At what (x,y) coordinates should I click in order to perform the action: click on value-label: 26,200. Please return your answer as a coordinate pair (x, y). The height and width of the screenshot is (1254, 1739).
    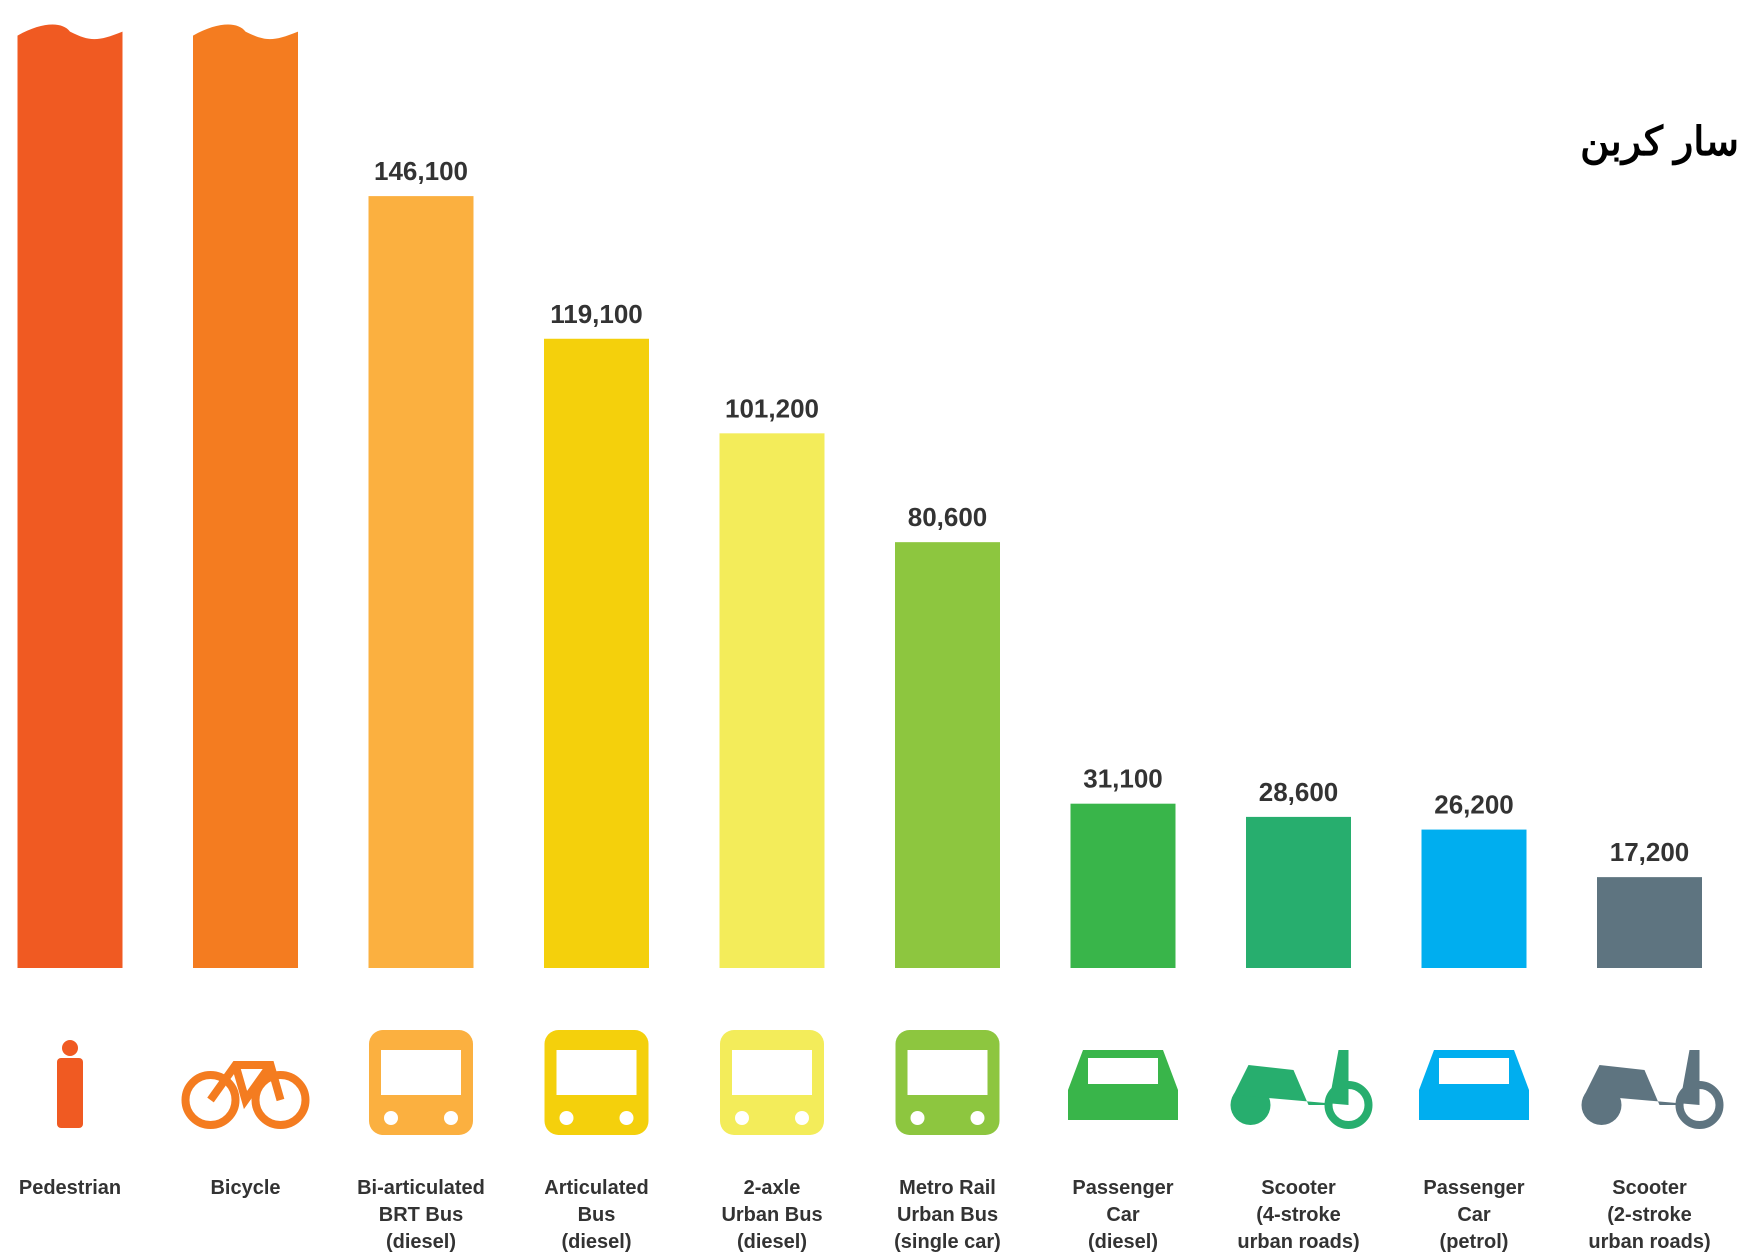
    Looking at the image, I should click on (1474, 805).